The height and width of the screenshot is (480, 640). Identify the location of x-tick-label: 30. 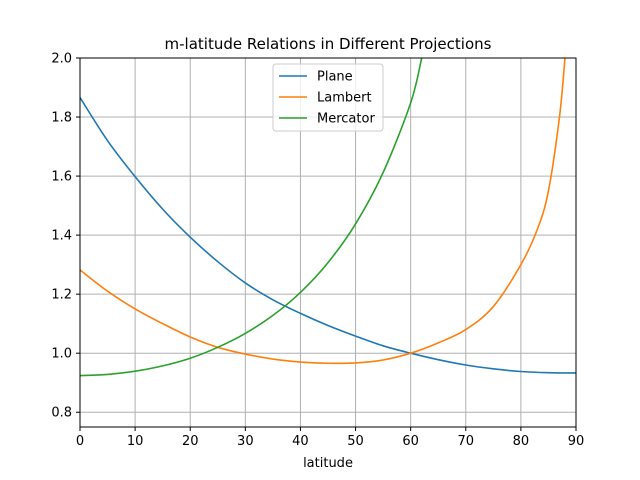
(245, 441).